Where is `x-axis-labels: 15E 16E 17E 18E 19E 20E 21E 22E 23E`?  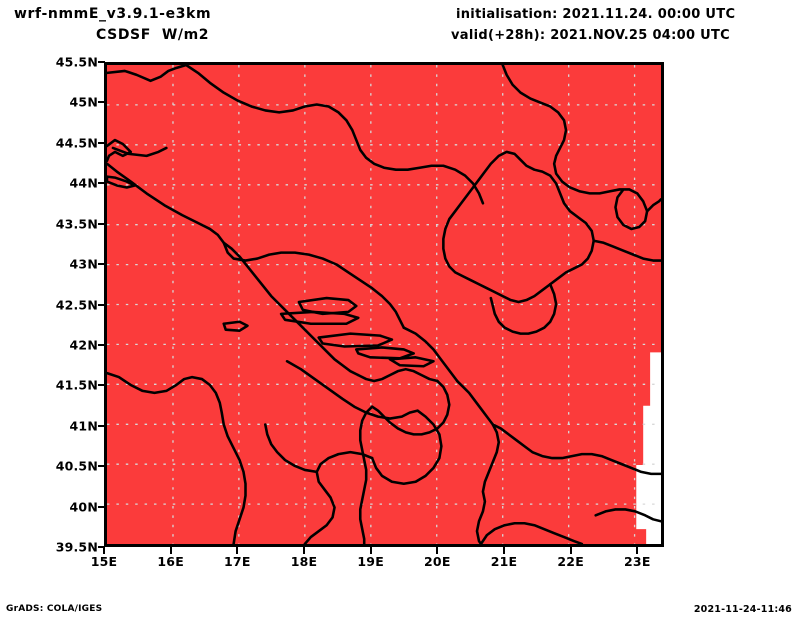
x-axis-labels: 15E 16E 17E 18E 19E 20E 21E 22E 23E is located at coordinates (377, 560).